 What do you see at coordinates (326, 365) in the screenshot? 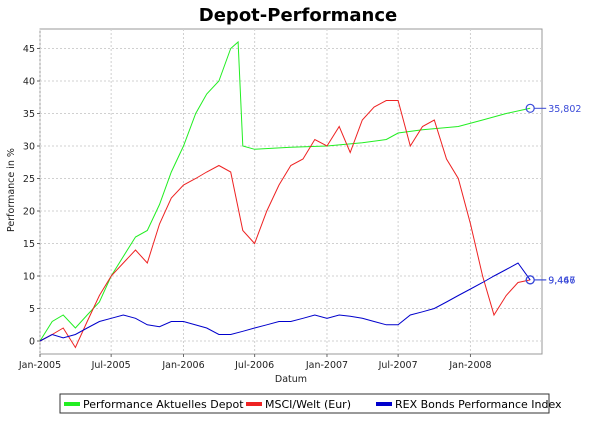
I see `x-tick-label: Jan-2007` at bounding box center [326, 365].